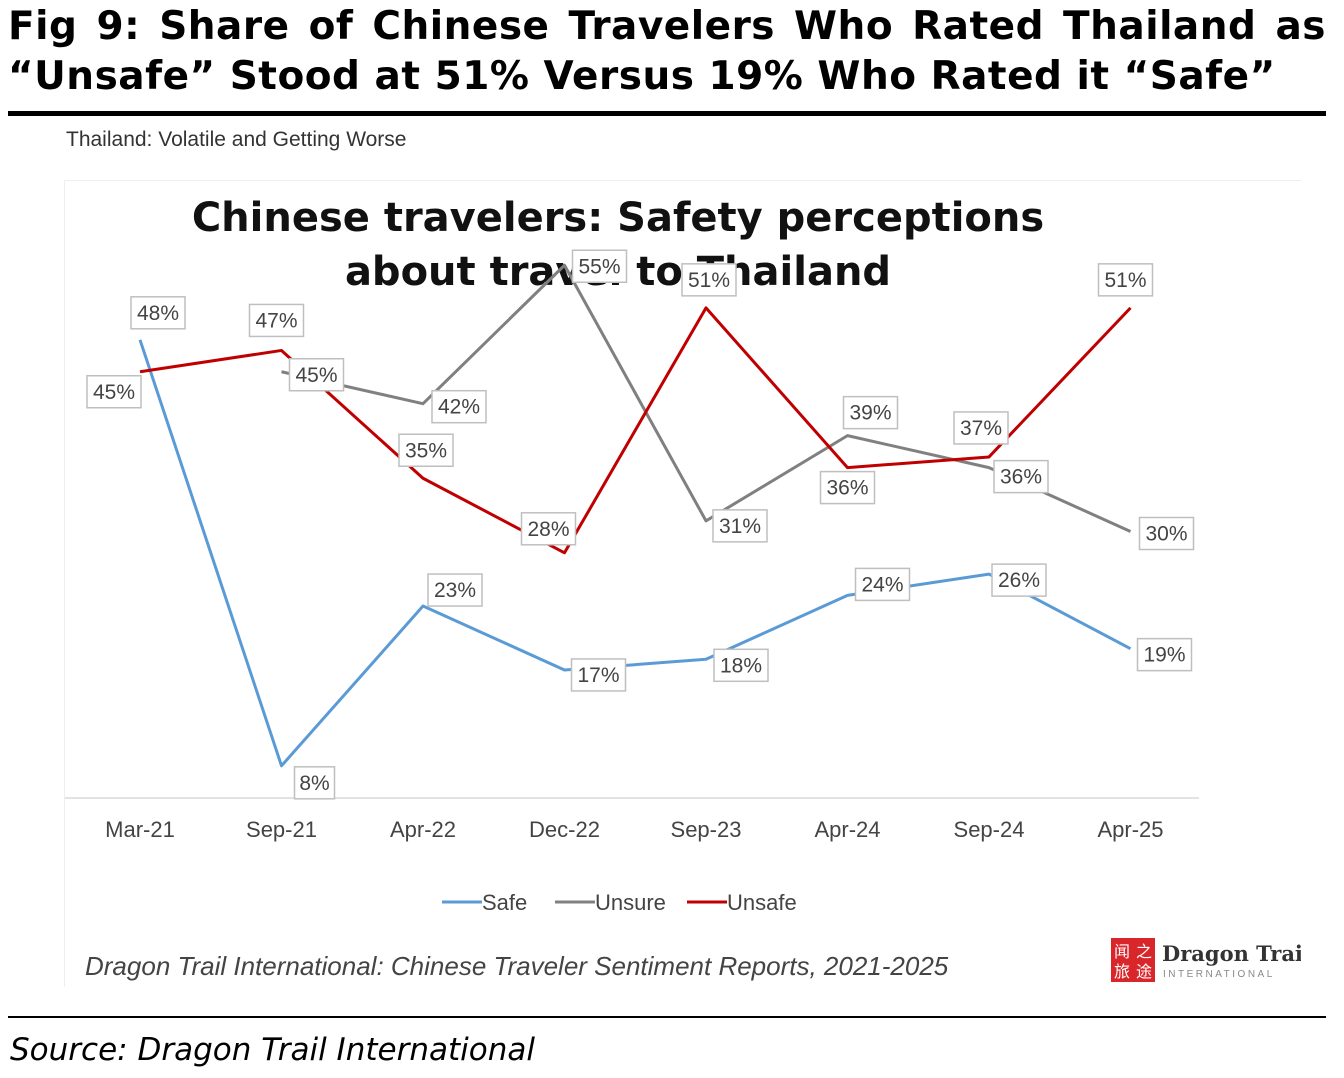 The width and height of the screenshot is (1344, 1078). I want to click on logo-subtitle: INTERNATIONAL, so click(1219, 974).